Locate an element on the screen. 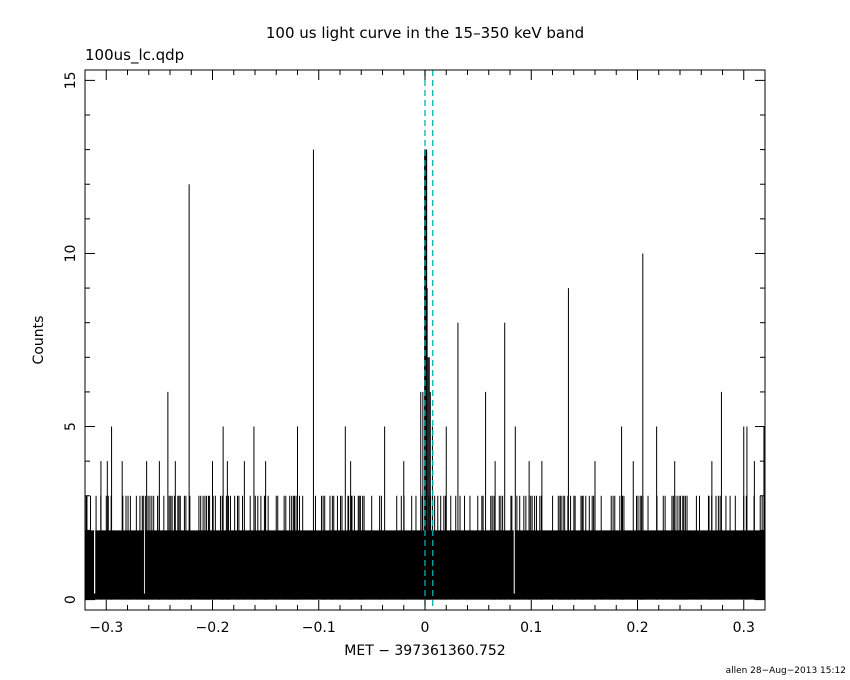  y-tick-label: 0 is located at coordinates (71, 599).